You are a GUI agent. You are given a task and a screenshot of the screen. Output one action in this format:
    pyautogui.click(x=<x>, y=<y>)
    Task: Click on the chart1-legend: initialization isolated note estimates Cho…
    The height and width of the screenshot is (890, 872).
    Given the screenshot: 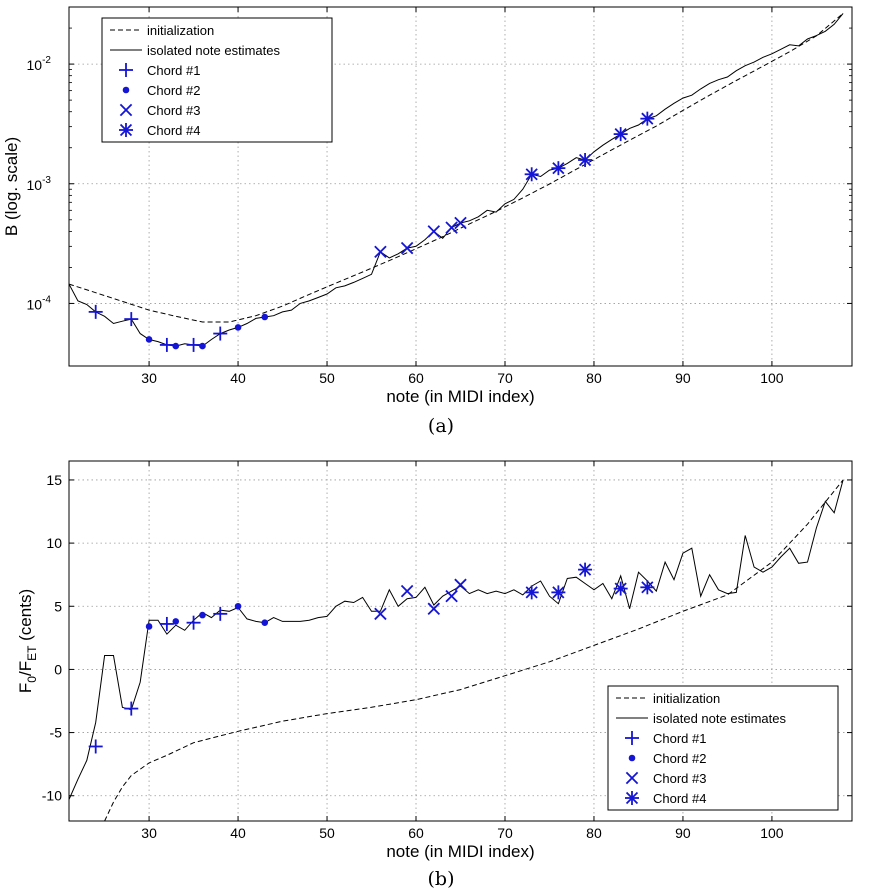 What is the action you would take?
    pyautogui.click(x=723, y=748)
    